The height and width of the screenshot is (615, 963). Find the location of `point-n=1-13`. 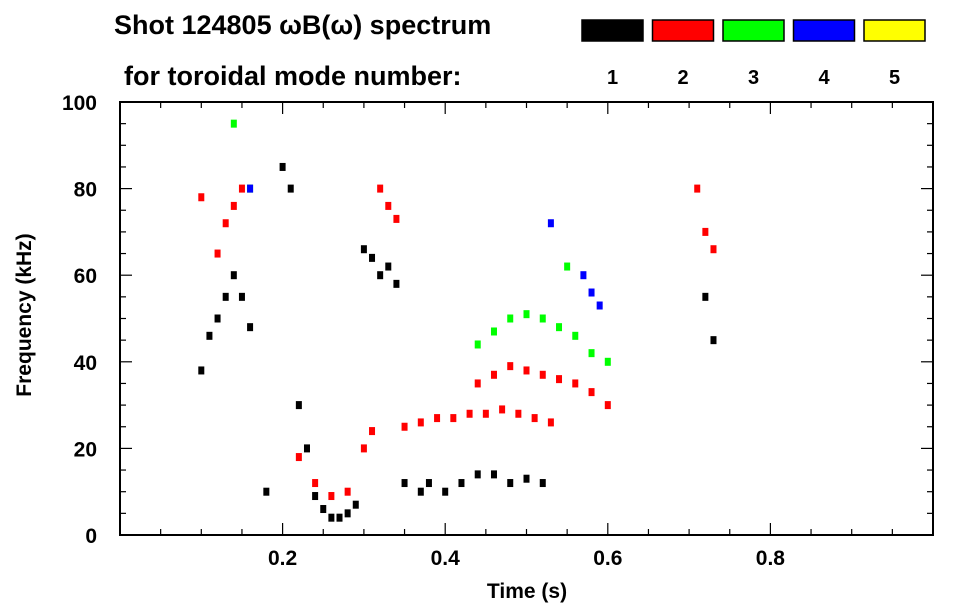

point-n=1-13 is located at coordinates (323, 509).